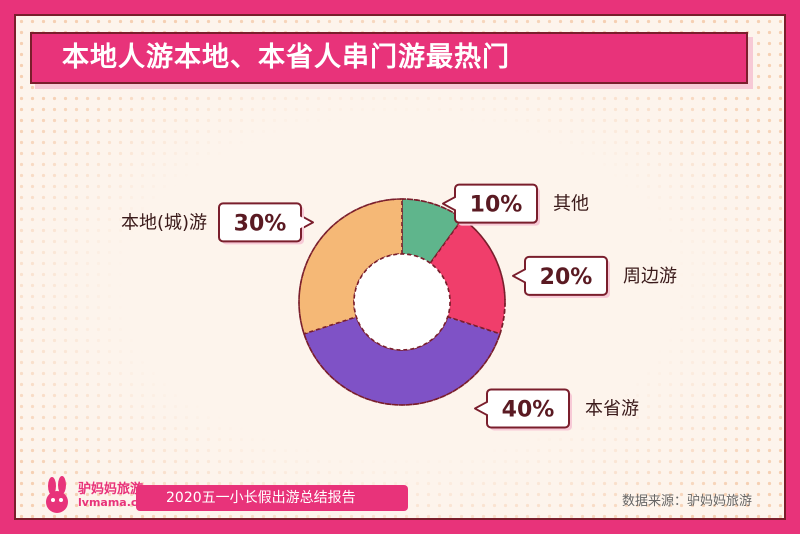  I want to click on percent-label-3: 30%, so click(260, 223).